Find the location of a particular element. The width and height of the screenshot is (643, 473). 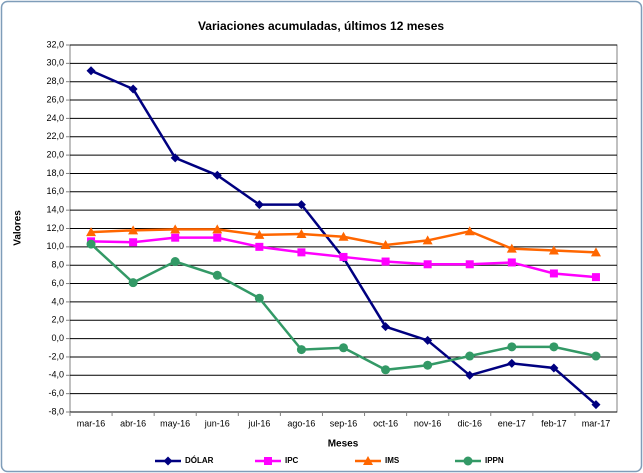

x-tick-label: jul-16 is located at coordinates (258, 423).